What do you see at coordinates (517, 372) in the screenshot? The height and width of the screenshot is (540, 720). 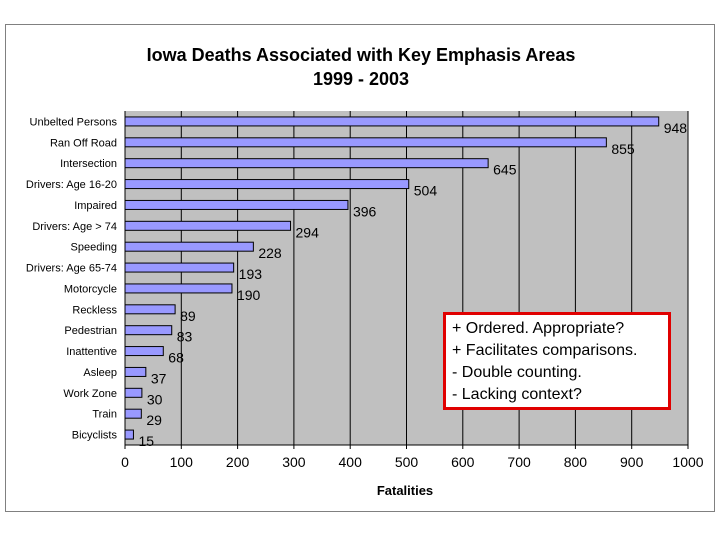 I see `annotation-line: - Double counting.` at bounding box center [517, 372].